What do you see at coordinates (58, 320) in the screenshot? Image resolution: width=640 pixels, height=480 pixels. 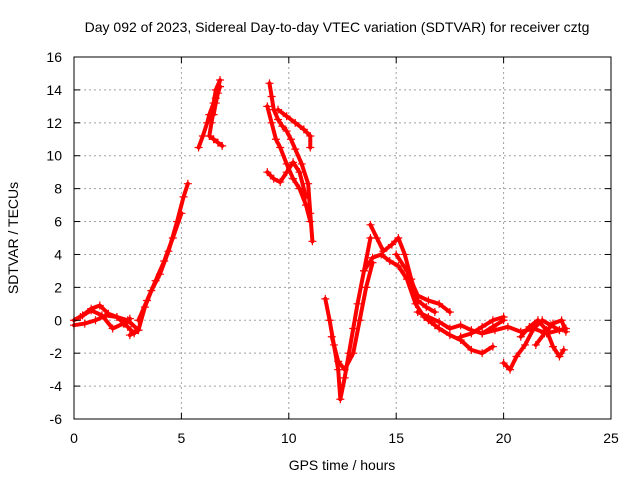 I see `y-tick-label: 0` at bounding box center [58, 320].